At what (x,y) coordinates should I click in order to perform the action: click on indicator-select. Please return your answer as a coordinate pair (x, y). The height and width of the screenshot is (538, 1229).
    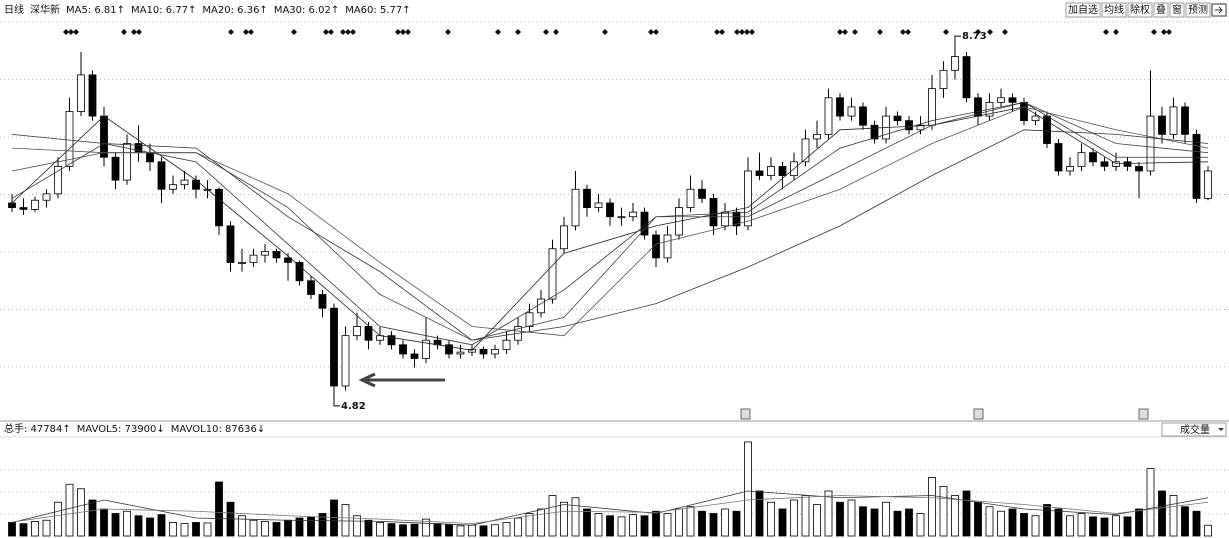
    Looking at the image, I should click on (1194, 429).